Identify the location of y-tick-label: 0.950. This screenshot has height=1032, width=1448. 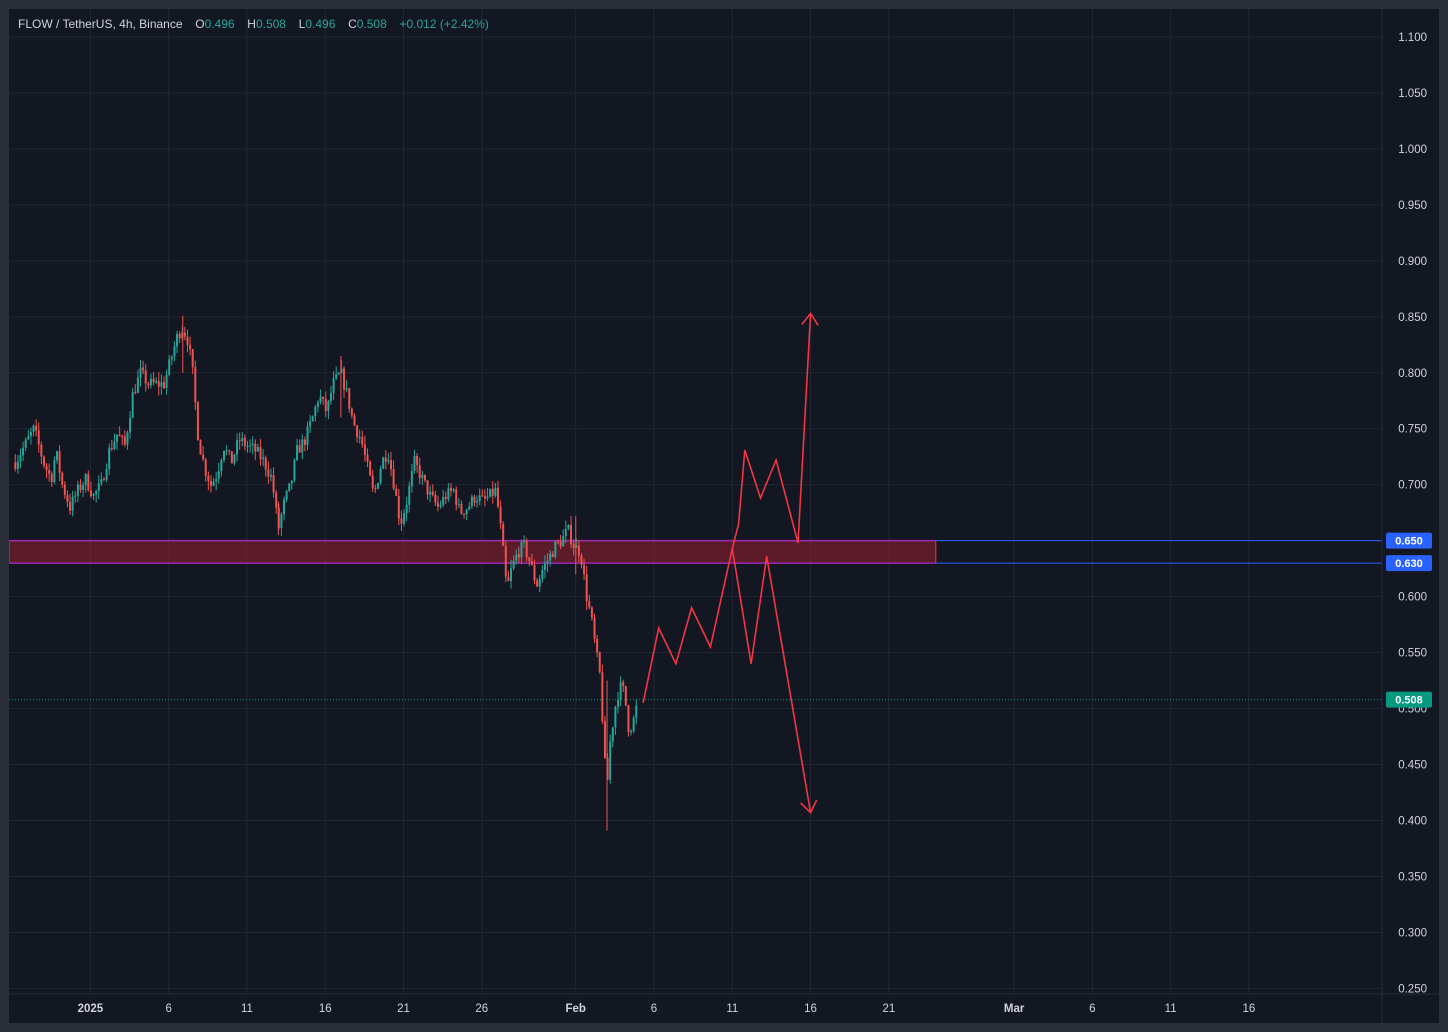
(1412, 206).